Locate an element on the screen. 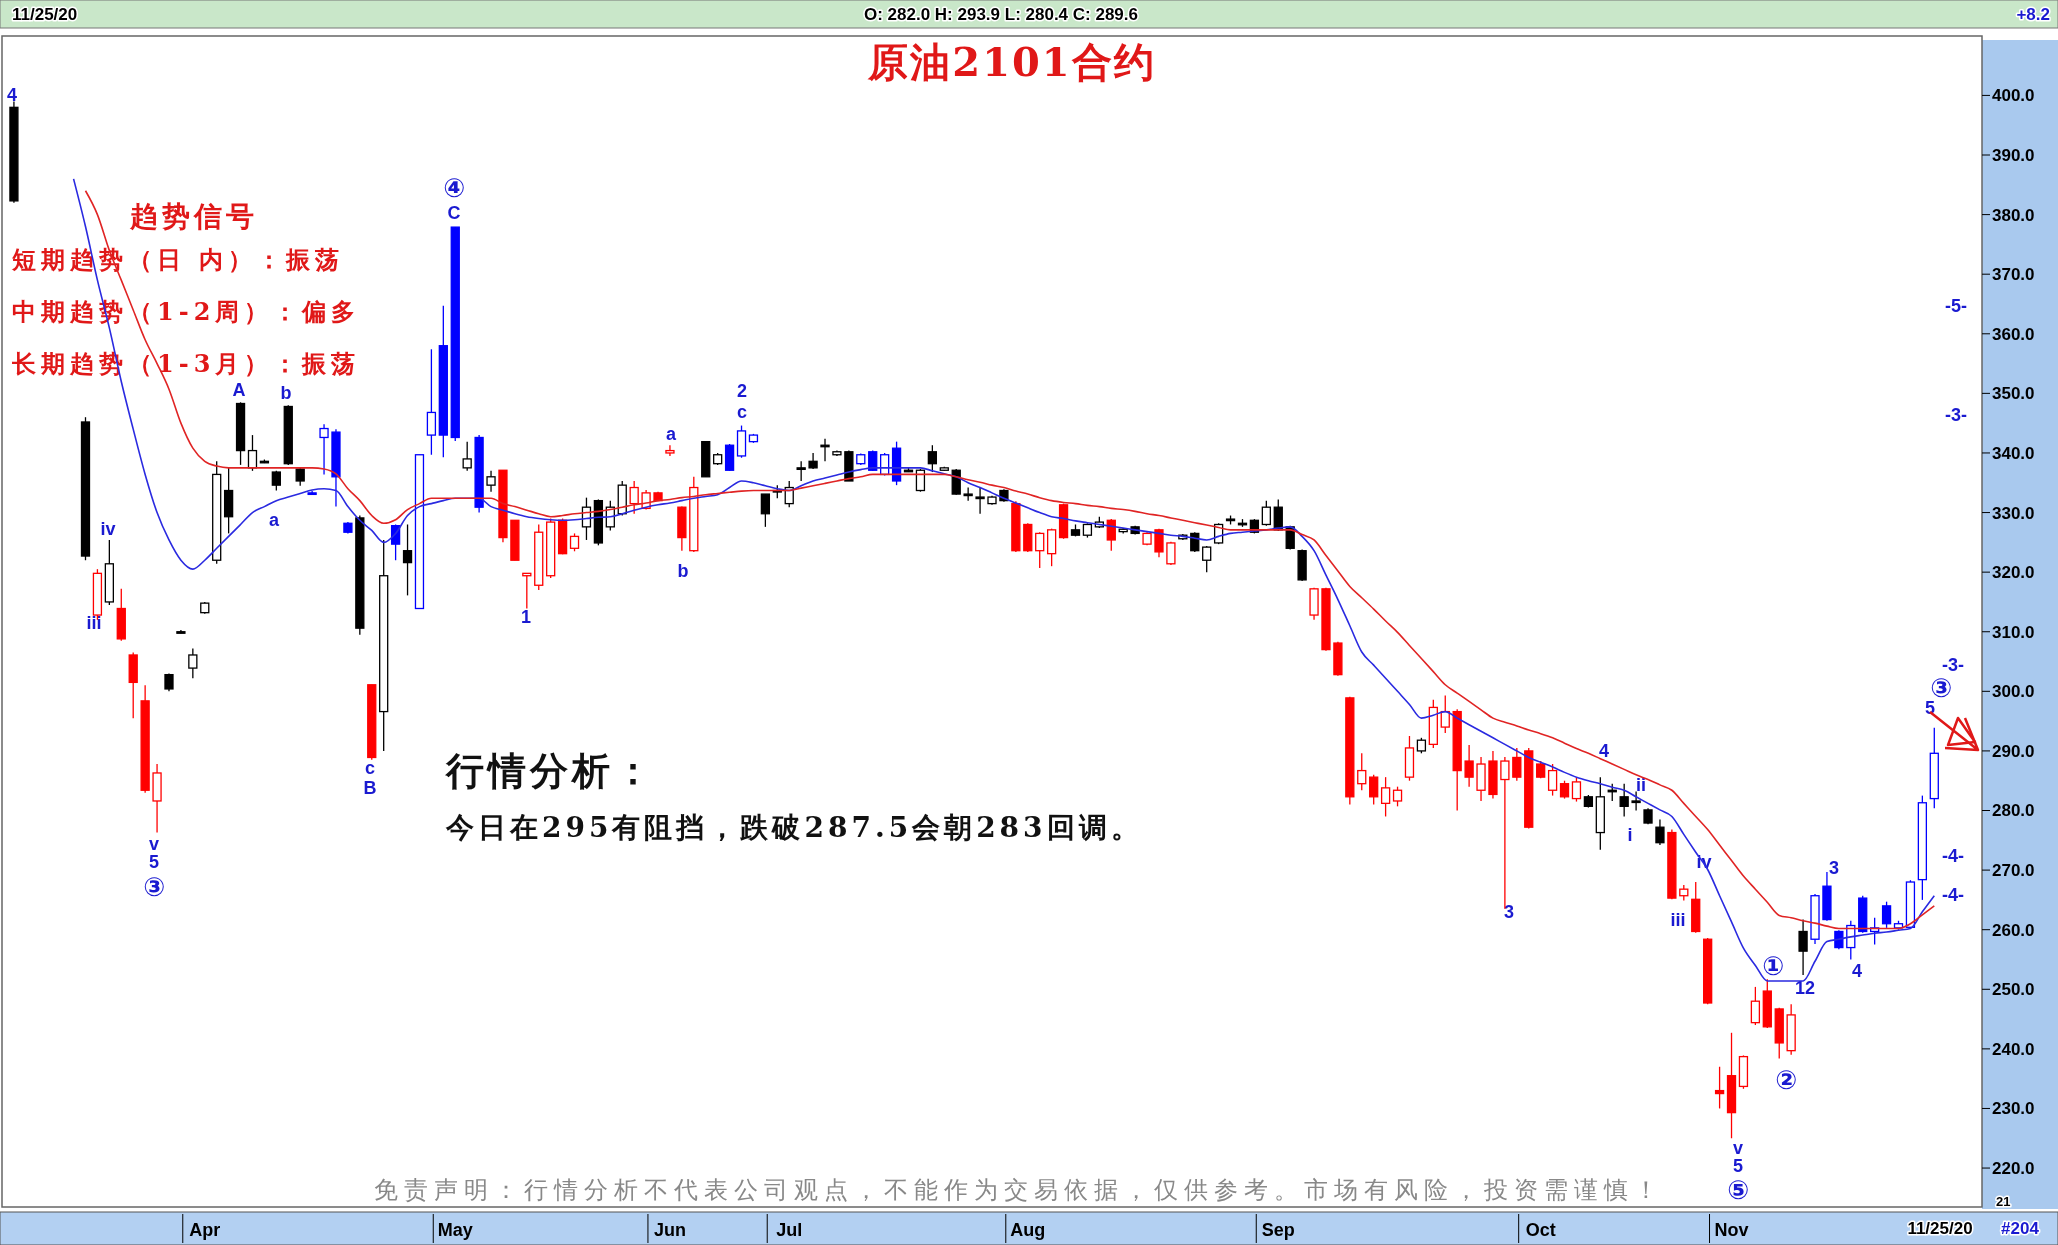 Image resolution: width=2058 pixels, height=1245 pixels. text: #204 is located at coordinates (2020, 1228).